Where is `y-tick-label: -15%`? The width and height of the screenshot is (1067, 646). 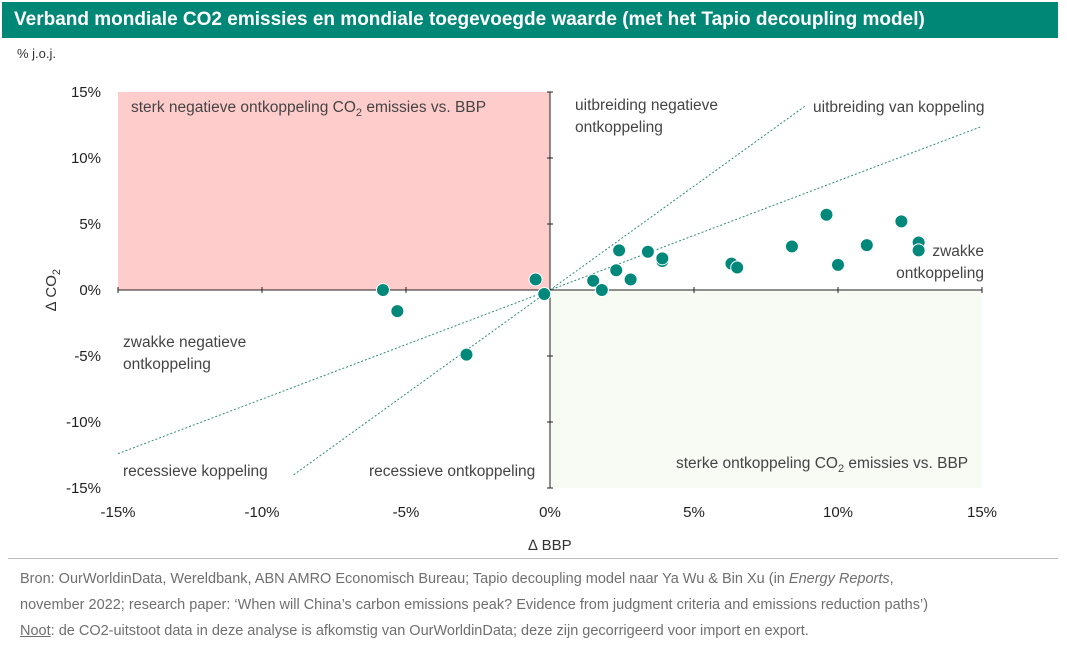 y-tick-label: -15% is located at coordinates (83, 488).